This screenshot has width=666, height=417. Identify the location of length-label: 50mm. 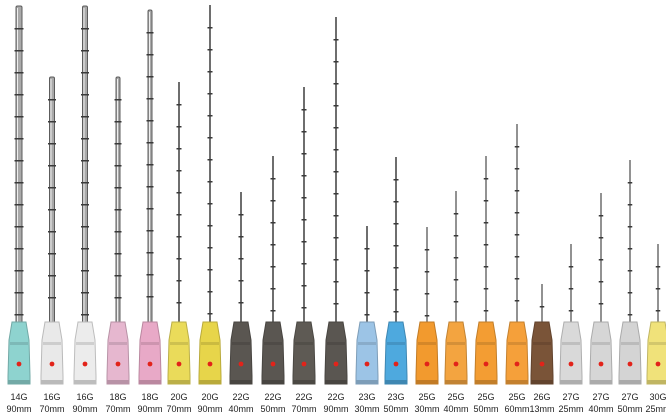
(630, 409).